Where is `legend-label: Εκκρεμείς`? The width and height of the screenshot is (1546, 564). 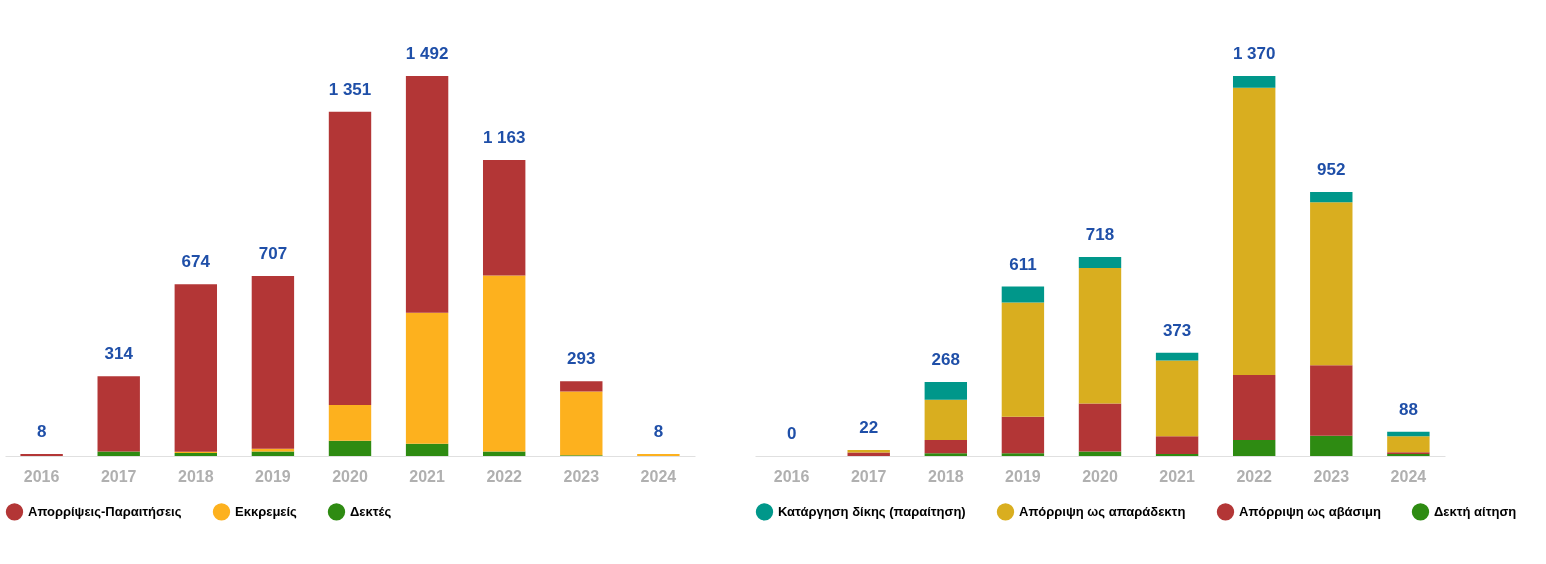
legend-label: Εκκρεμείς is located at coordinates (266, 511).